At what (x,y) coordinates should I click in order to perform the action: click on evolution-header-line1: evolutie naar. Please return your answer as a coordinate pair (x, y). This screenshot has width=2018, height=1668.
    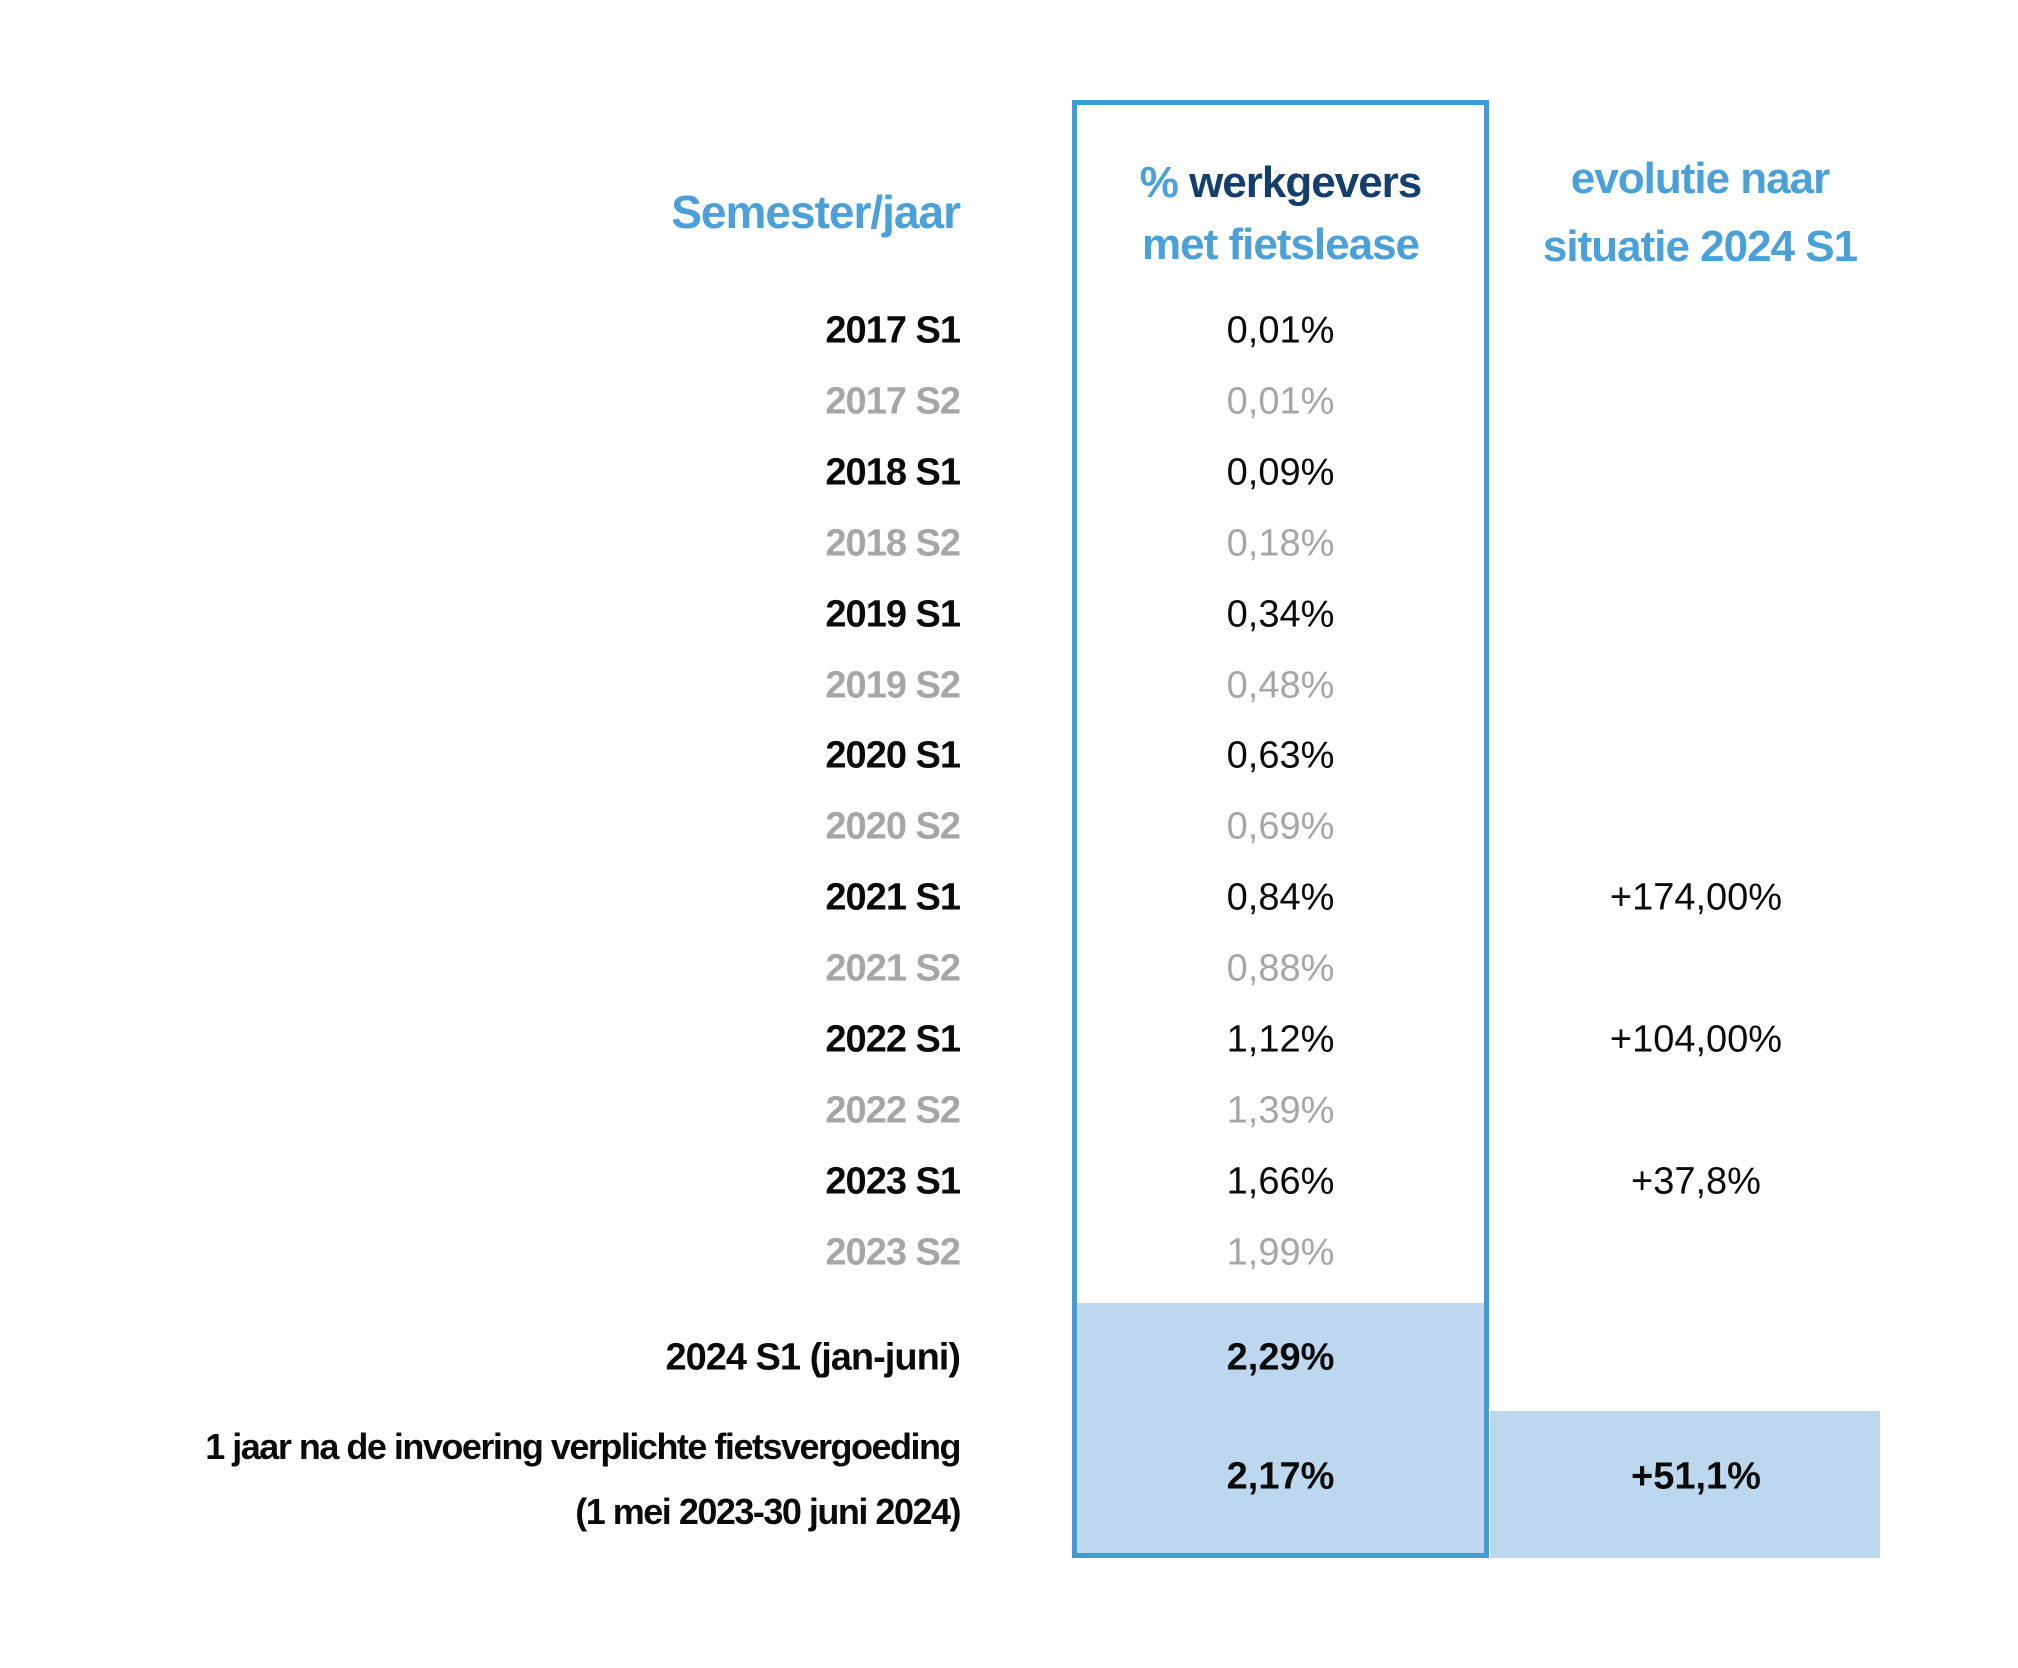
    Looking at the image, I should click on (1700, 178).